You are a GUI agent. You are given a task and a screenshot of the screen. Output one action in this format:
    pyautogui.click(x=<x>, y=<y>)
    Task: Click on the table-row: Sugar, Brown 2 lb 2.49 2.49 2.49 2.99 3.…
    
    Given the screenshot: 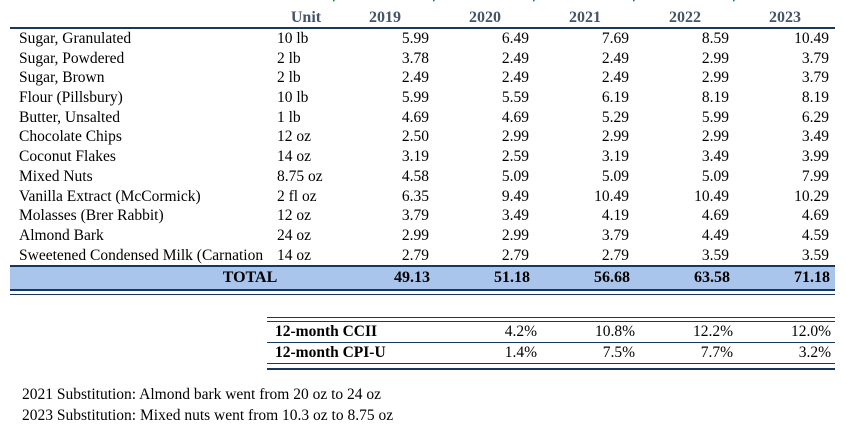 What is the action you would take?
    pyautogui.click(x=422, y=78)
    